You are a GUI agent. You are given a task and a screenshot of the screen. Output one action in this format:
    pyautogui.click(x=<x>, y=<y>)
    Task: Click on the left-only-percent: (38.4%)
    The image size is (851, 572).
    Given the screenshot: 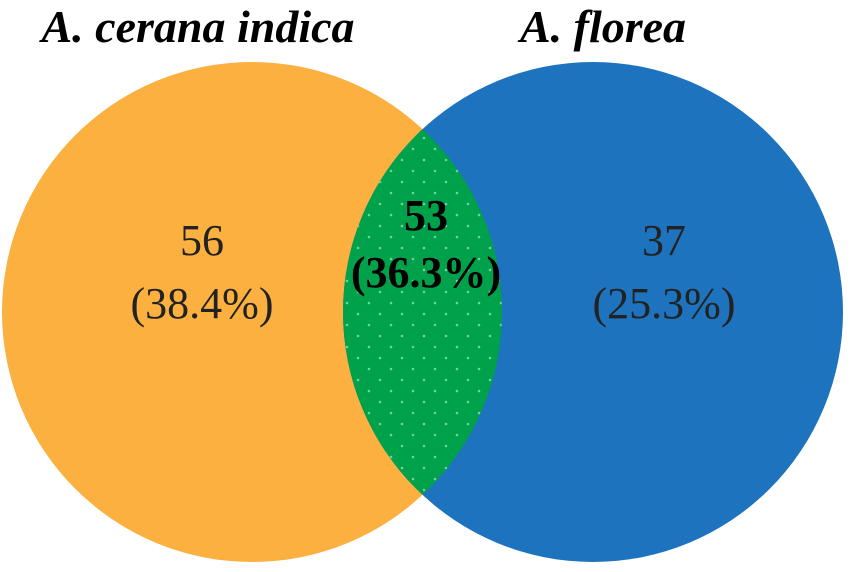 What is the action you would take?
    pyautogui.click(x=202, y=303)
    